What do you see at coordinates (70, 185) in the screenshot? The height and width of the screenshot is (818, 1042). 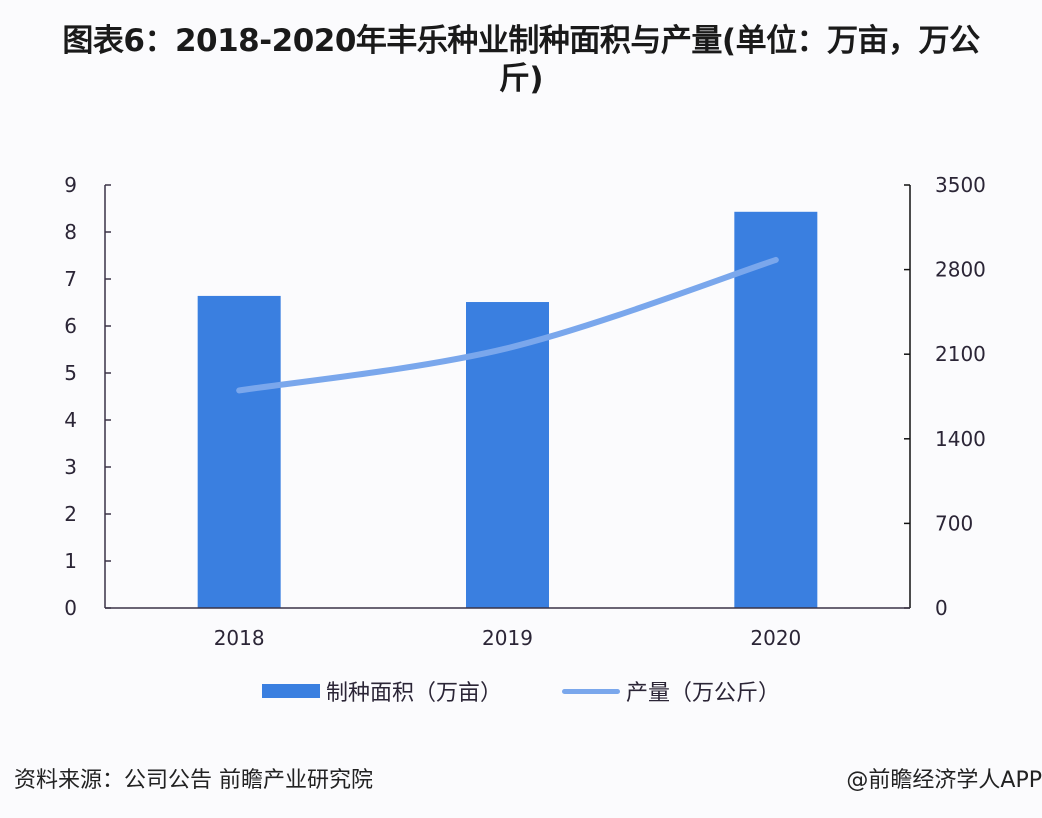 I see `left-tick-label: 9` at bounding box center [70, 185].